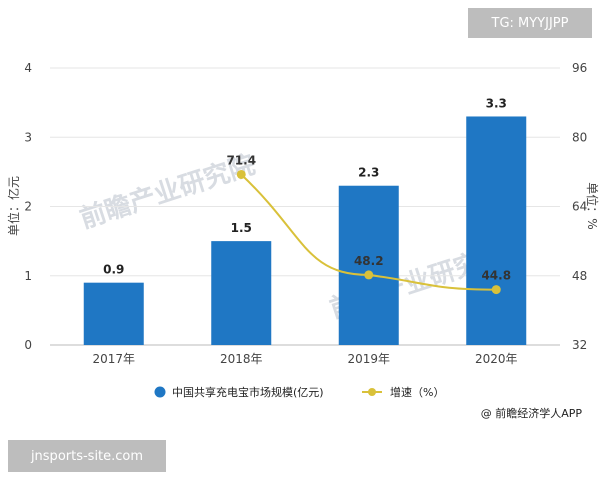 The width and height of the screenshot is (600, 480). What do you see at coordinates (28, 207) in the screenshot?
I see `left-tick-label: 2` at bounding box center [28, 207].